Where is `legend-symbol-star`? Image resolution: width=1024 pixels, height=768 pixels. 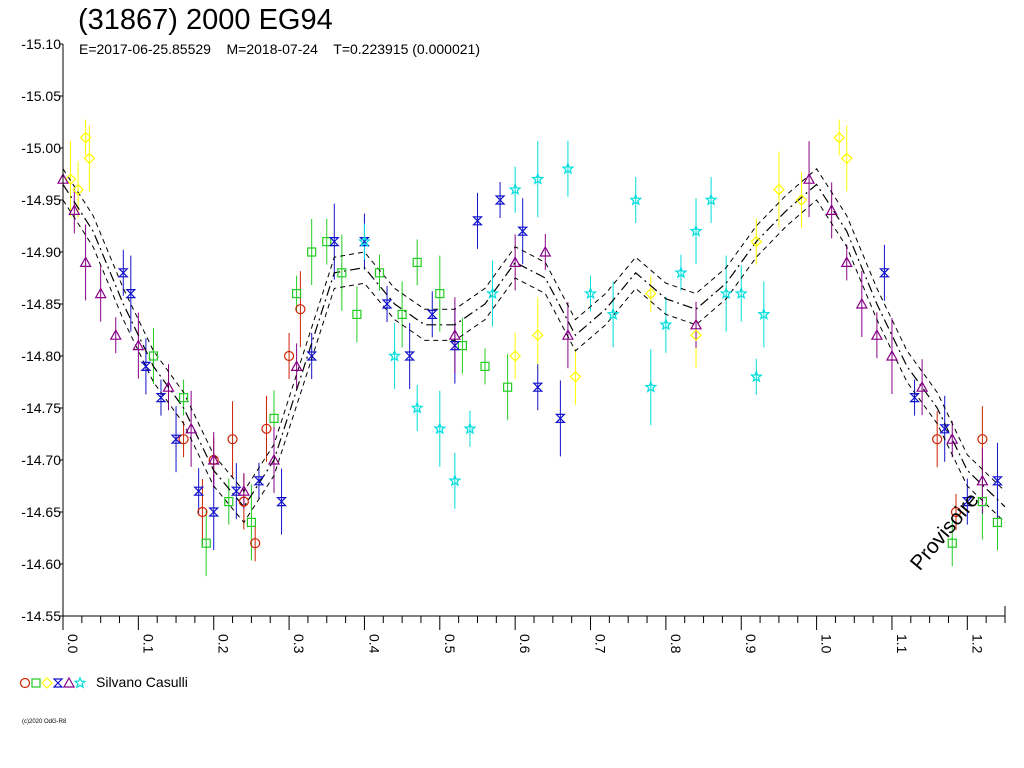 legend-symbol-star is located at coordinates (80, 682).